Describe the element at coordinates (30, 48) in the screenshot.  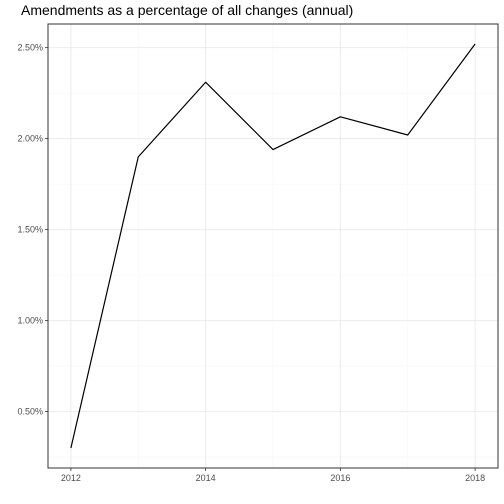
I see `y-tick-label: 2.50%` at that location.